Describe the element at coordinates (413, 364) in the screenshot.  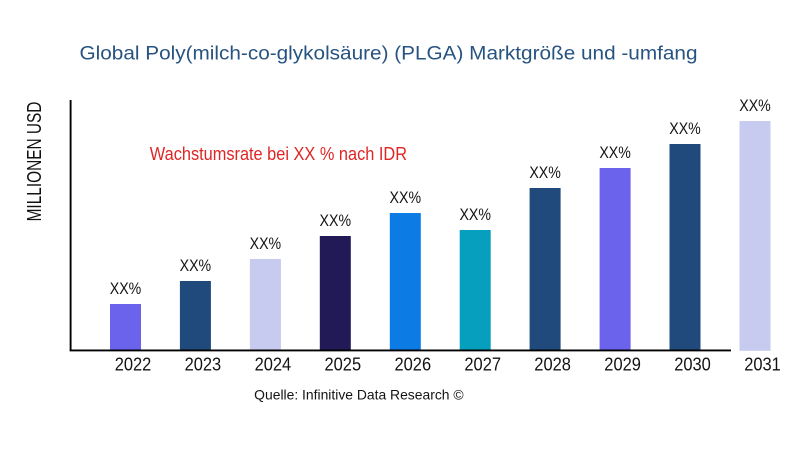
I see `svg-text: 2026` at that location.